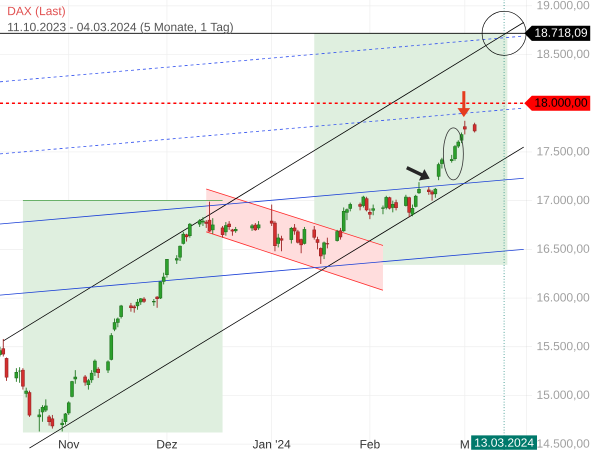  What do you see at coordinates (563, 249) in the screenshot?
I see `y-tick-label: 16.500,00` at bounding box center [563, 249].